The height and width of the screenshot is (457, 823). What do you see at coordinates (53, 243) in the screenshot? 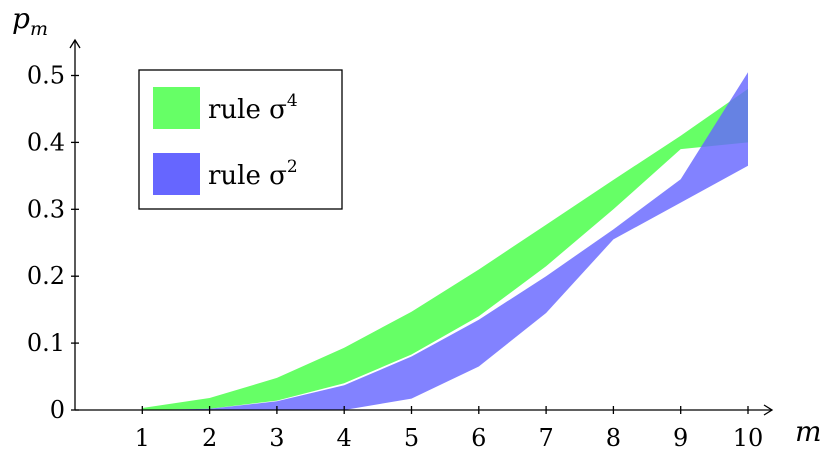
I see `y-ticks: 0 0.1 0.2 0.3 0.4 0.5` at bounding box center [53, 243].